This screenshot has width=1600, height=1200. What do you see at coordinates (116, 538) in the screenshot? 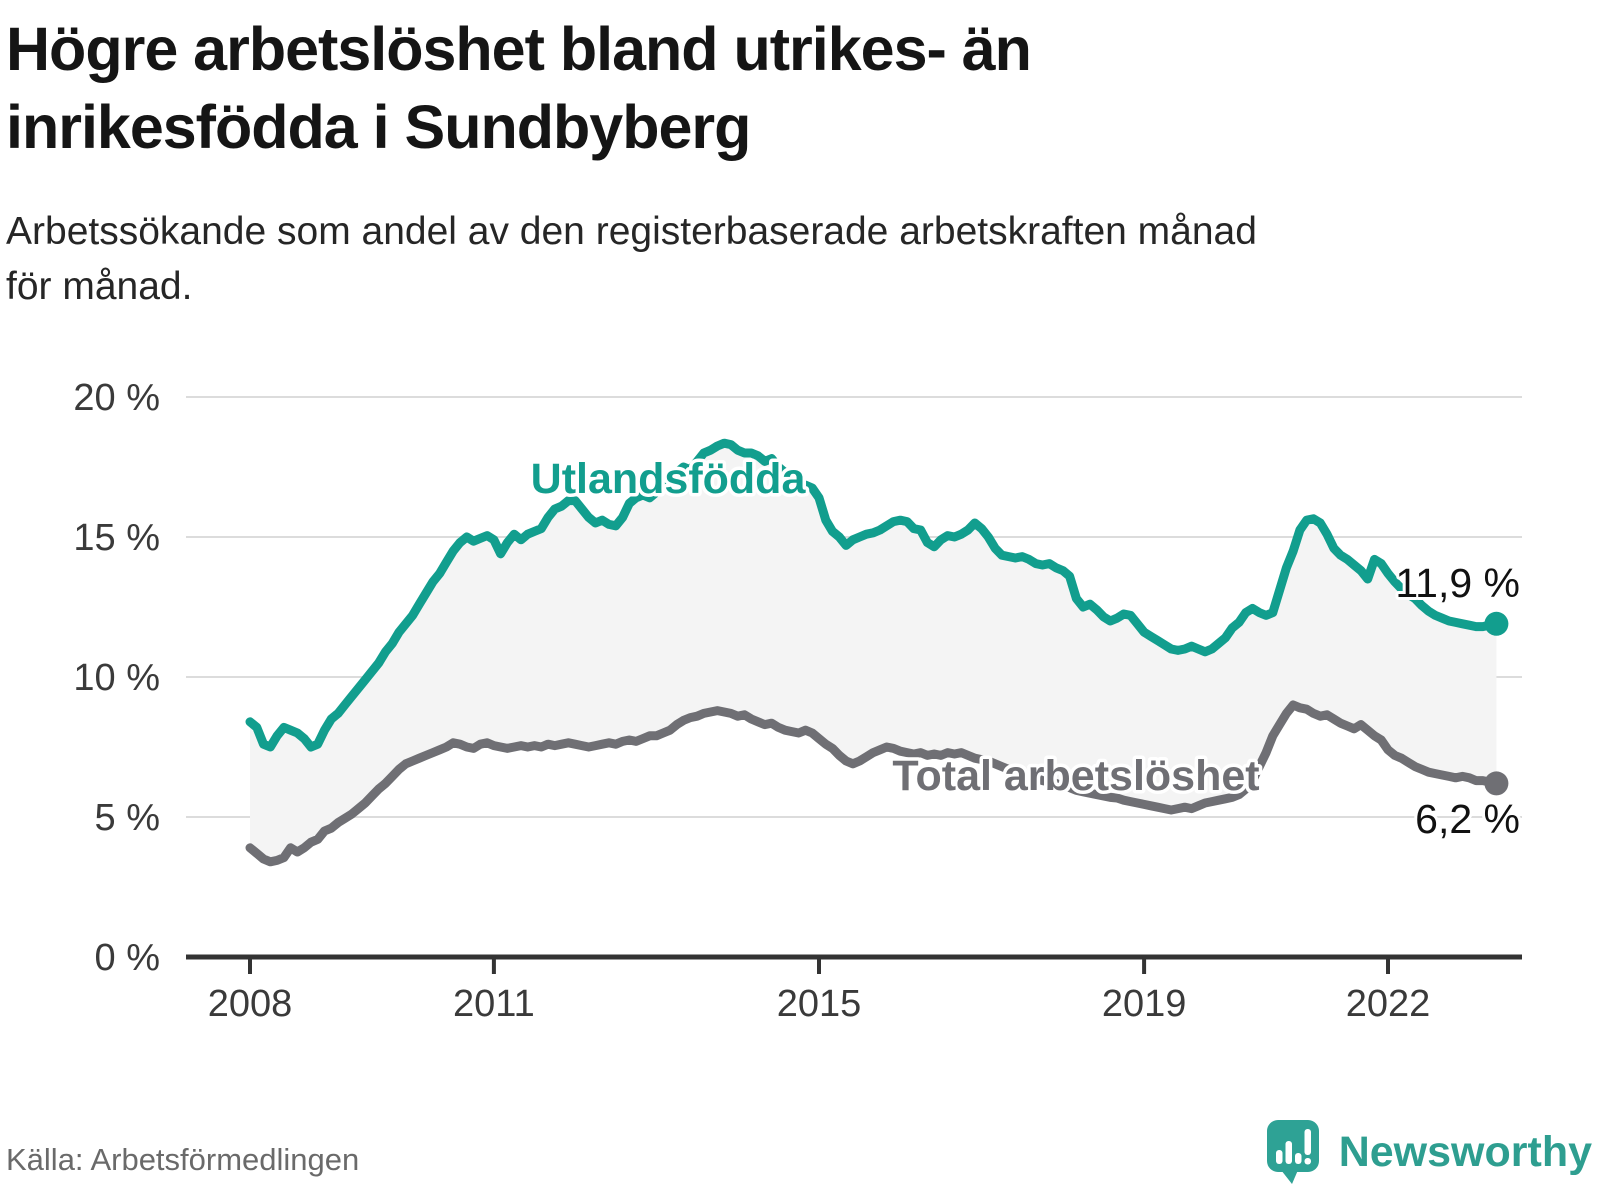
I see `y-tick-label: 15 %` at bounding box center [116, 538].